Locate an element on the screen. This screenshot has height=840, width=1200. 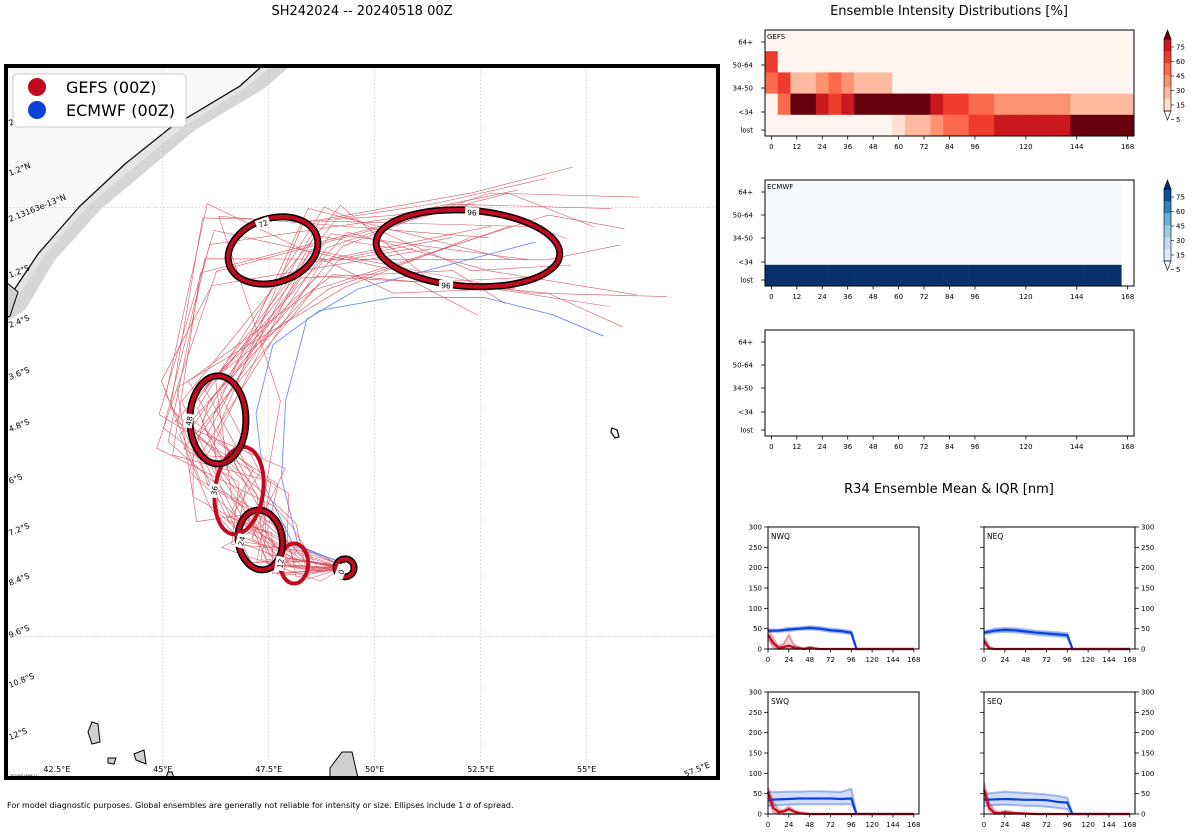
r34-x-label: 120 is located at coordinates (871, 825).